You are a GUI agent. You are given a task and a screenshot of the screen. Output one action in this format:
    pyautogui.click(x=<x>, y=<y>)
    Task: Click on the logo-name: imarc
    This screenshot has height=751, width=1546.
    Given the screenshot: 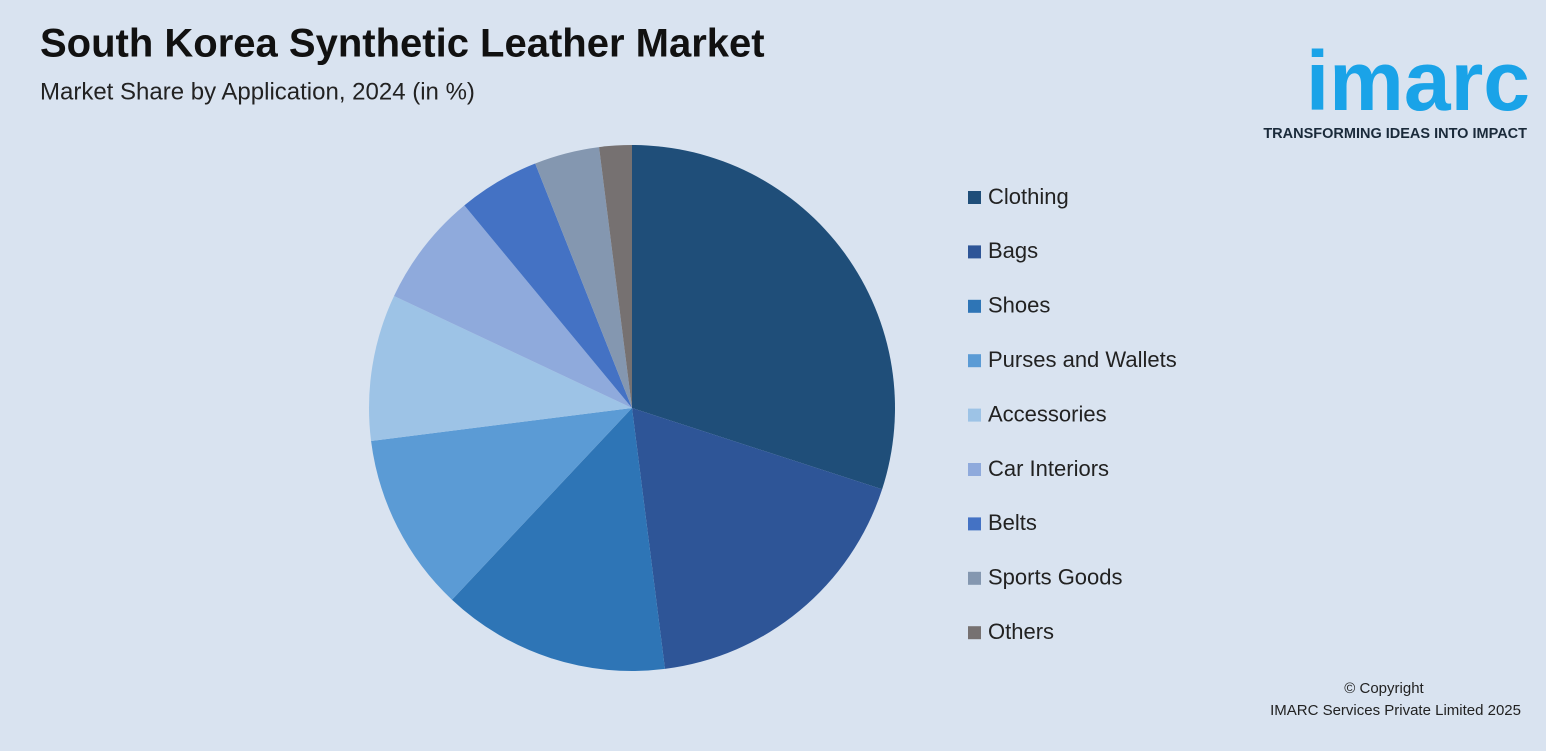 What is the action you would take?
    pyautogui.click(x=1418, y=81)
    